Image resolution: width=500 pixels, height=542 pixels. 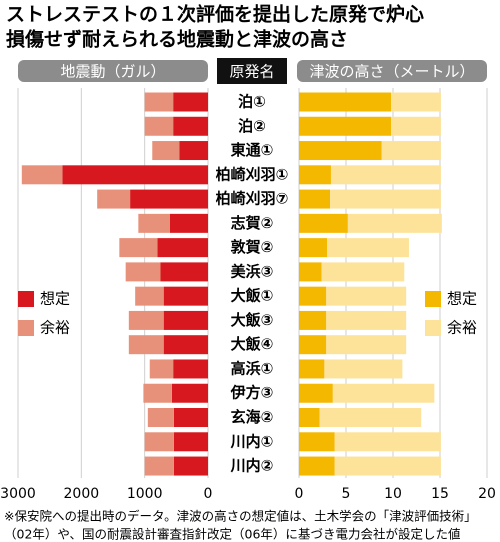 I want to click on category-label: 志賀②, so click(x=252, y=223).